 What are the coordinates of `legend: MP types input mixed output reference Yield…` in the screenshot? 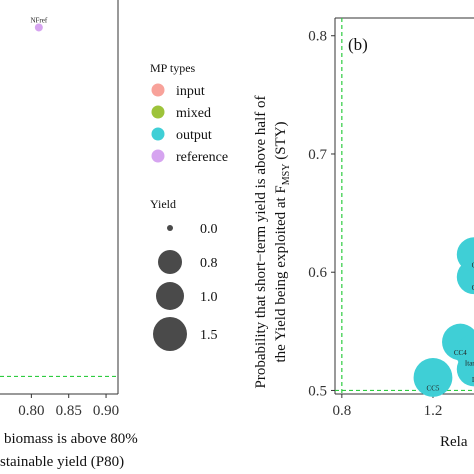 It's located at (189, 206).